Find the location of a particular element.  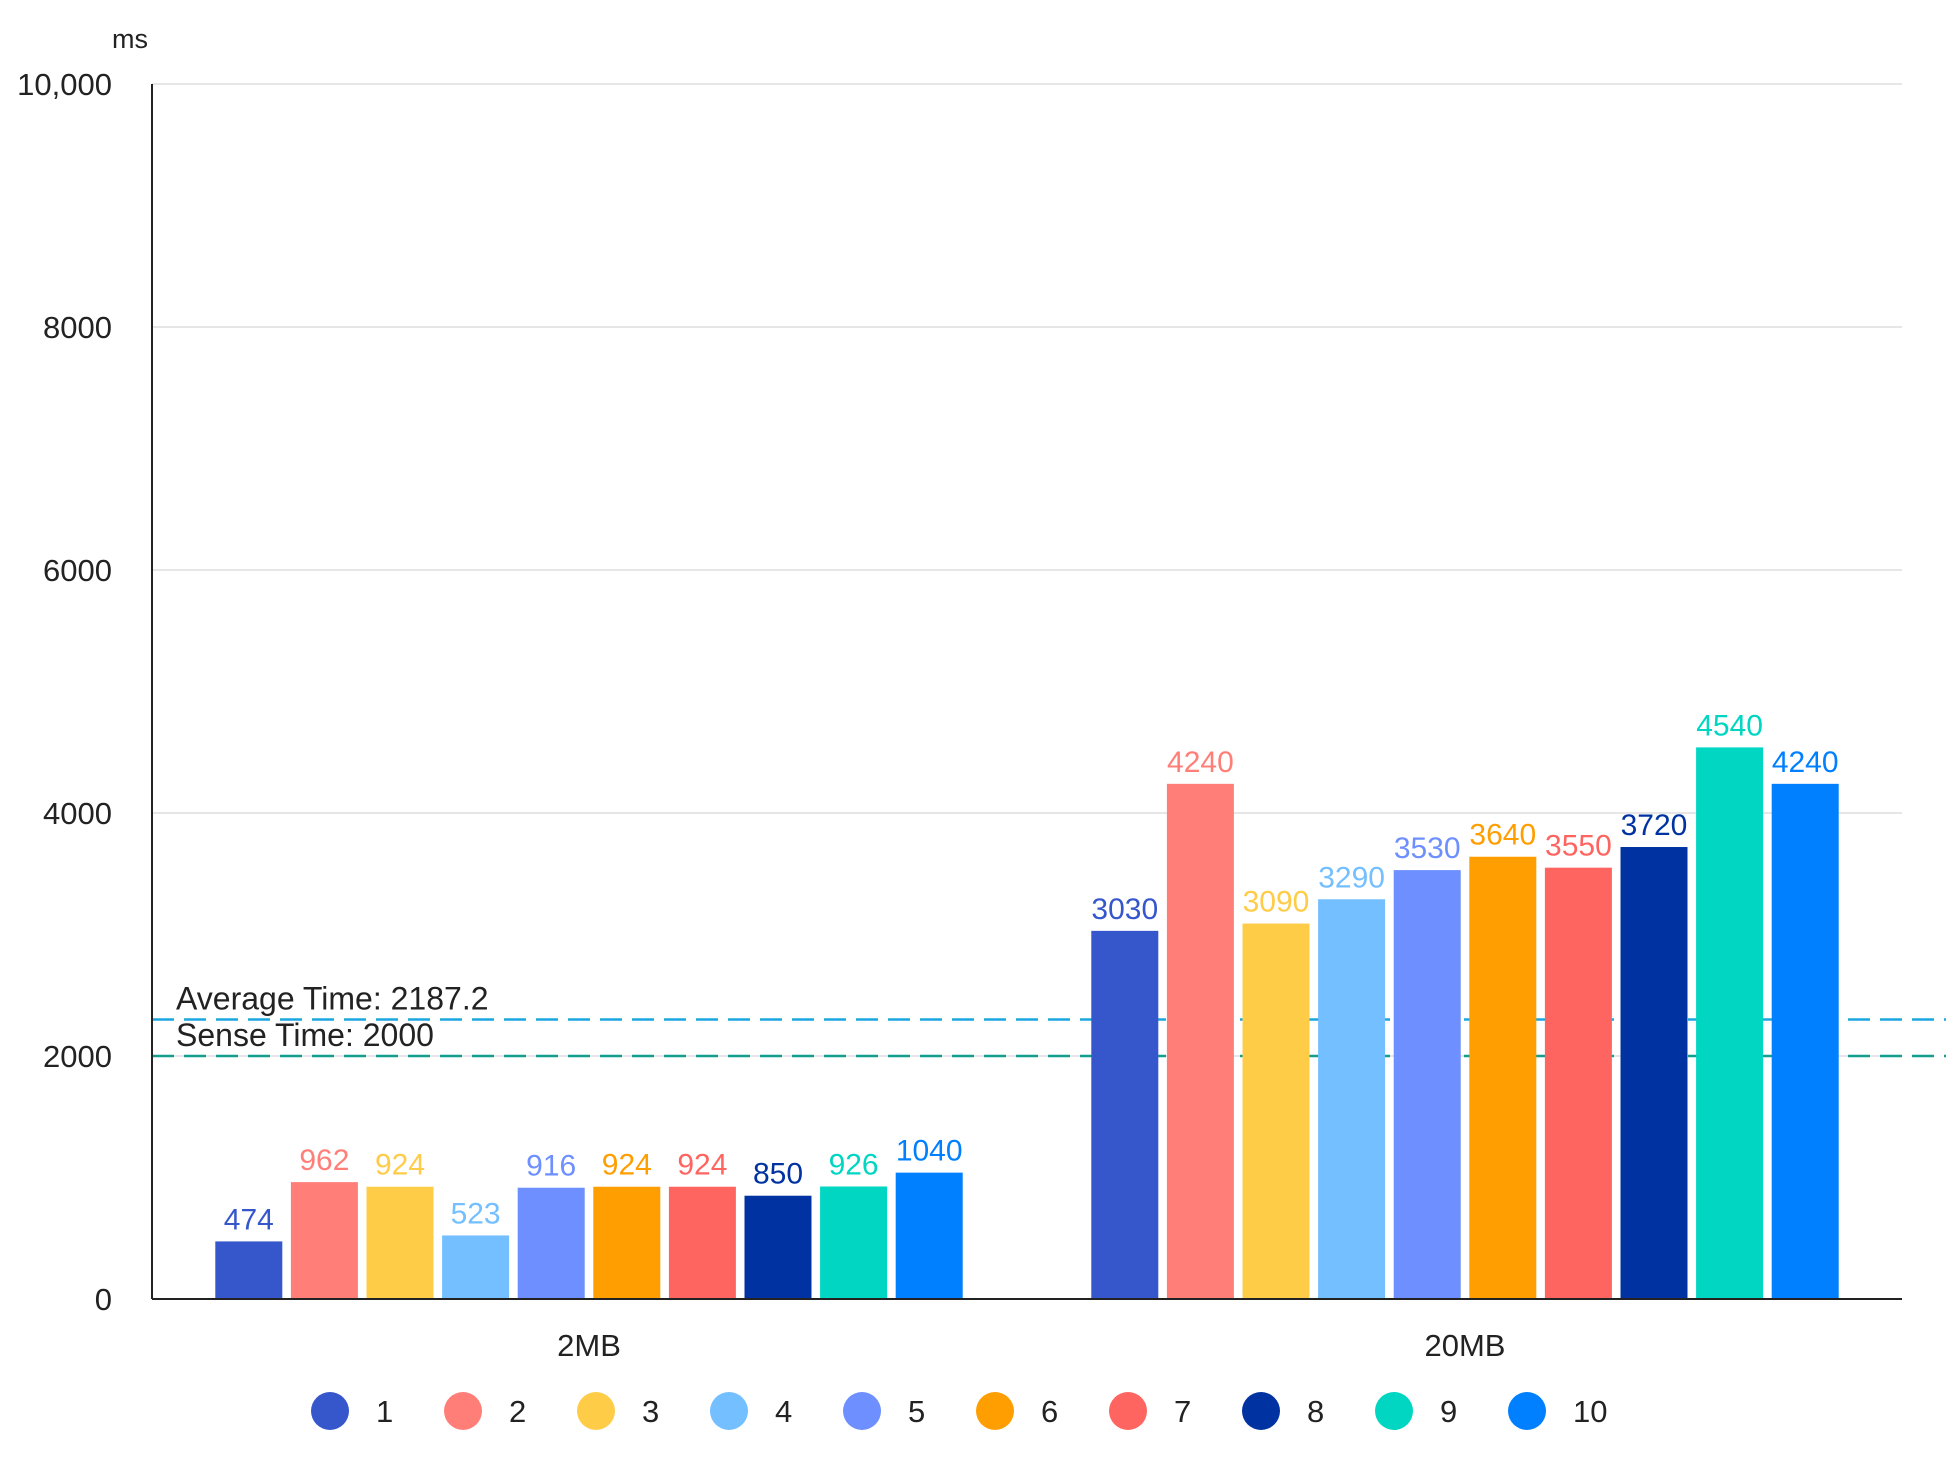

value-label-20MB-series-3: 3090 is located at coordinates (1276, 902).